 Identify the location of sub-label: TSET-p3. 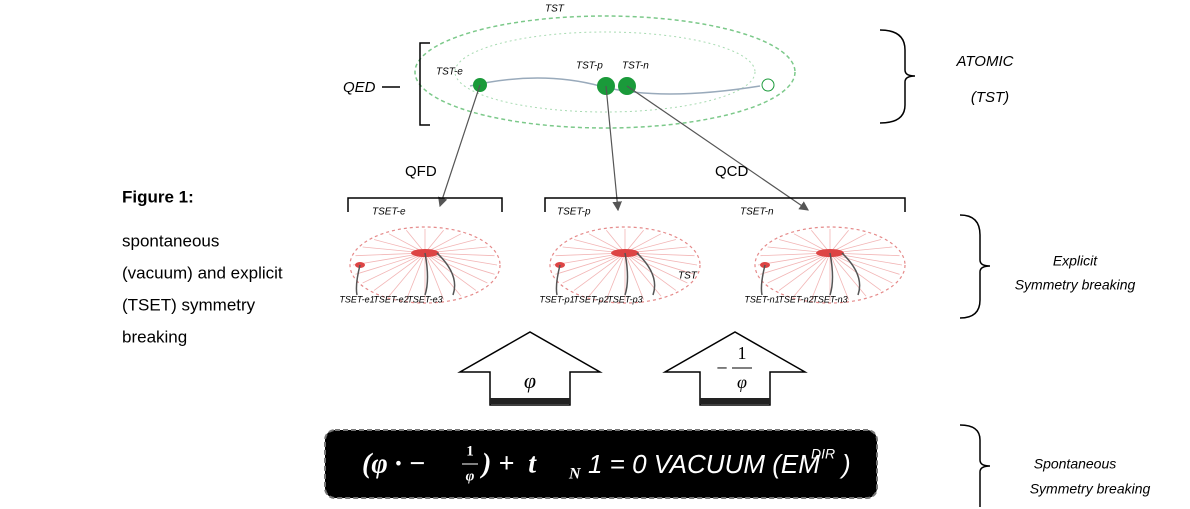
(624, 299).